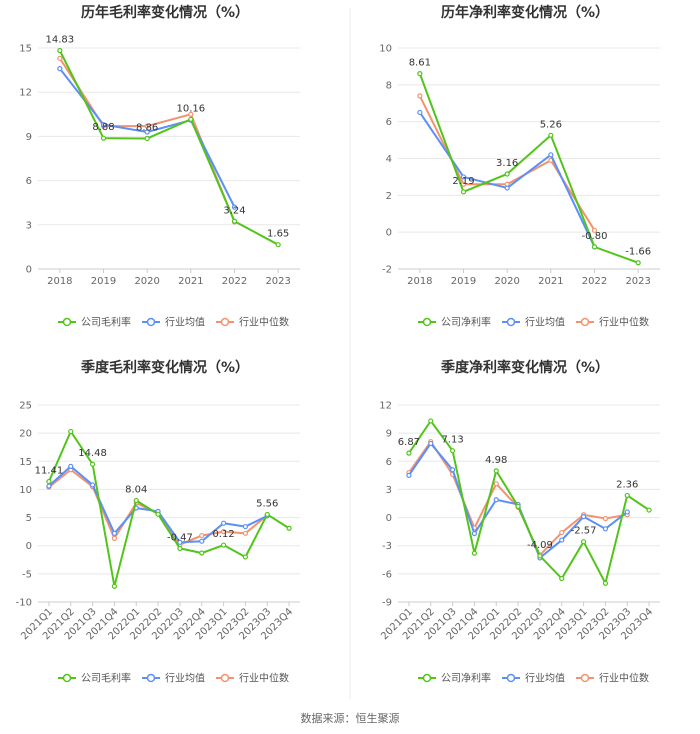 This screenshot has height=734, width=700. Describe the element at coordinates (409, 442) in the screenshot. I see `data-label: 6.87` at that location.